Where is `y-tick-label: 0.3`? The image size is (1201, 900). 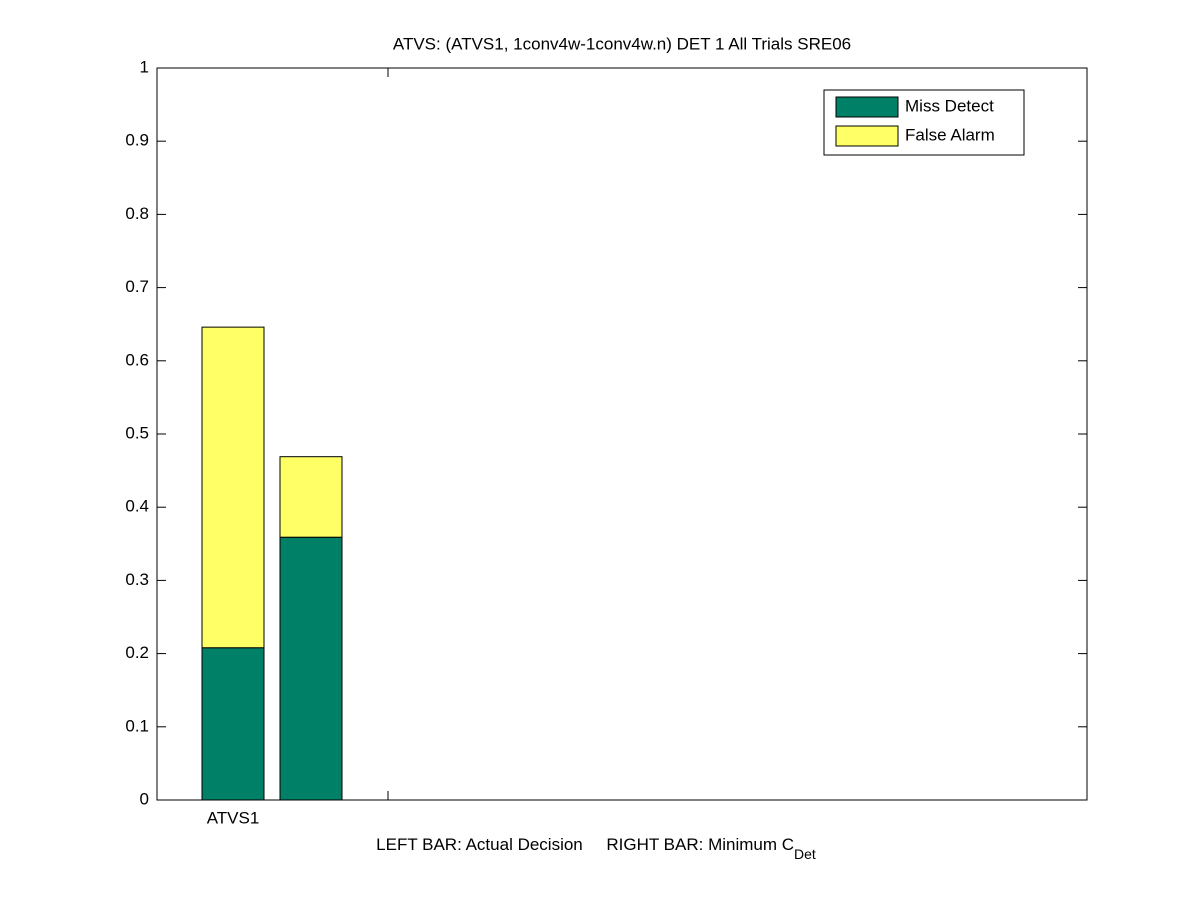
y-tick-label: 0.3 is located at coordinates (137, 579).